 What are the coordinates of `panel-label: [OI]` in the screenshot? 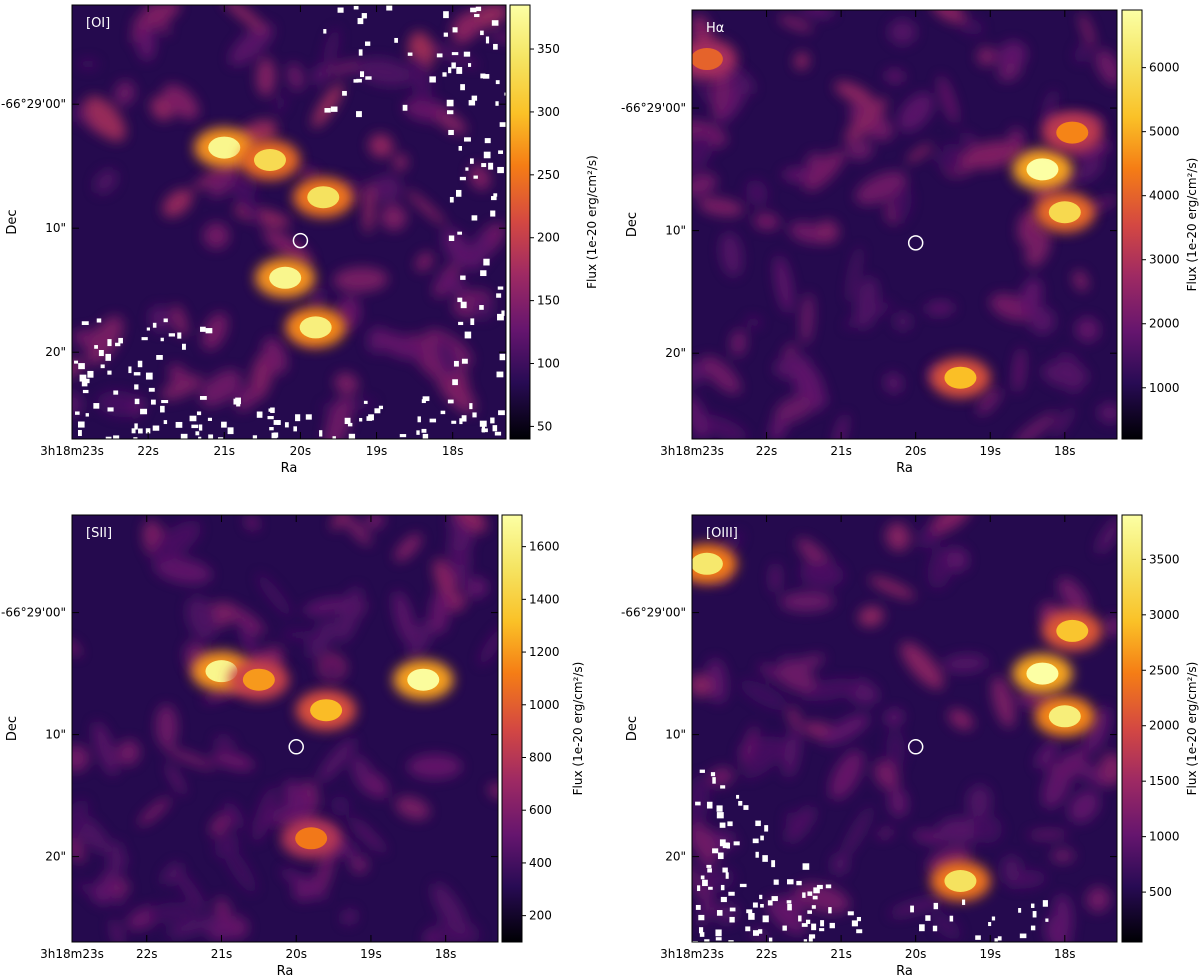 It's located at (98, 23).